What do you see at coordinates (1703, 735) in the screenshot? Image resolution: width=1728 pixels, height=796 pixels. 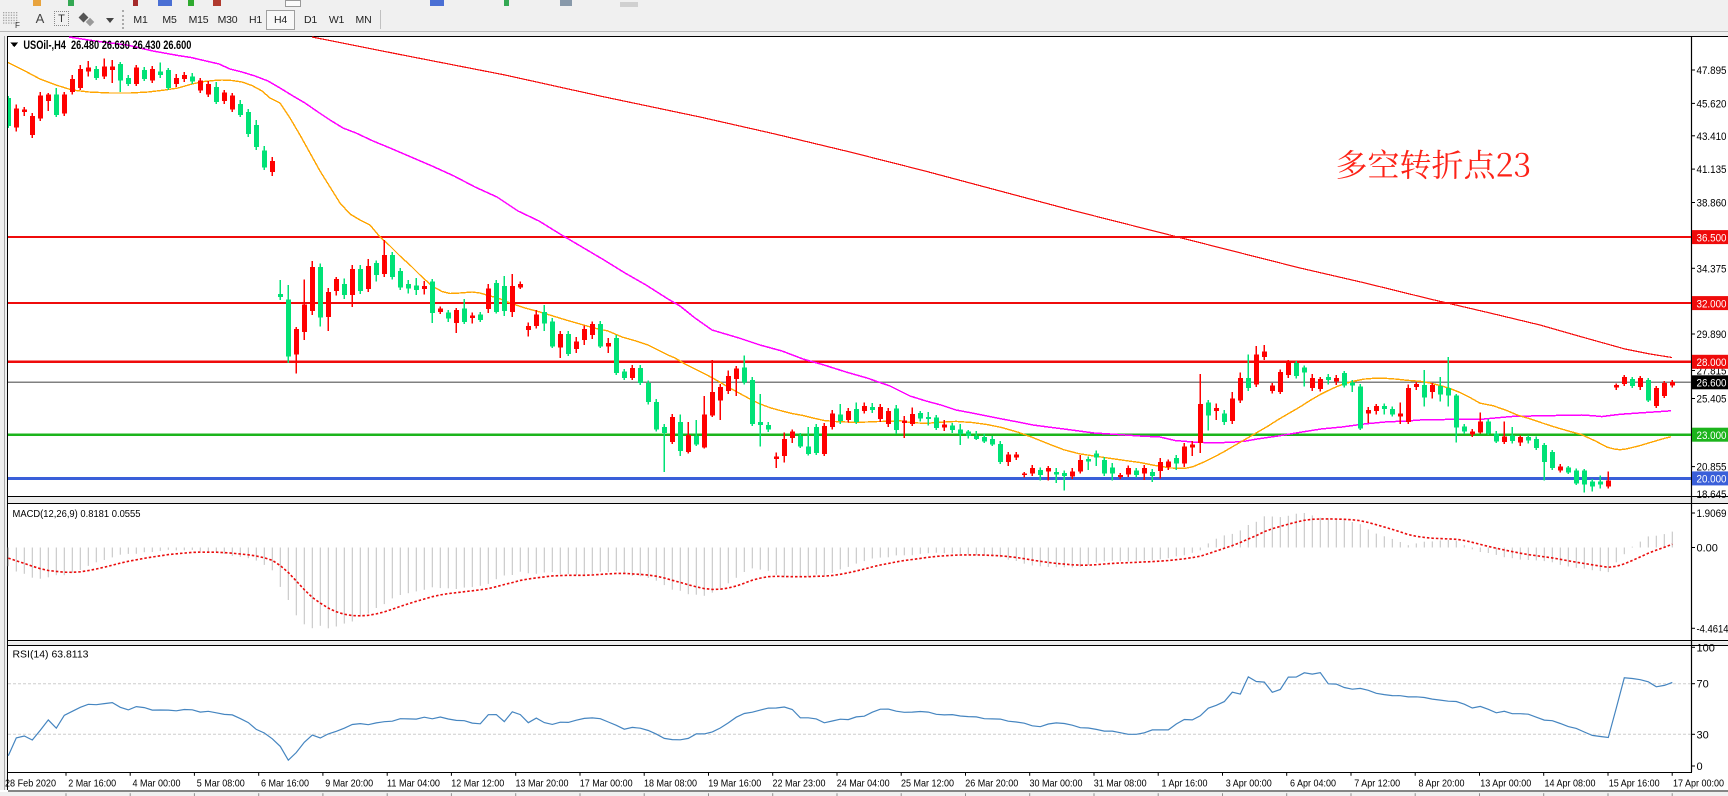 I see `svg-text: 30` at bounding box center [1703, 735].